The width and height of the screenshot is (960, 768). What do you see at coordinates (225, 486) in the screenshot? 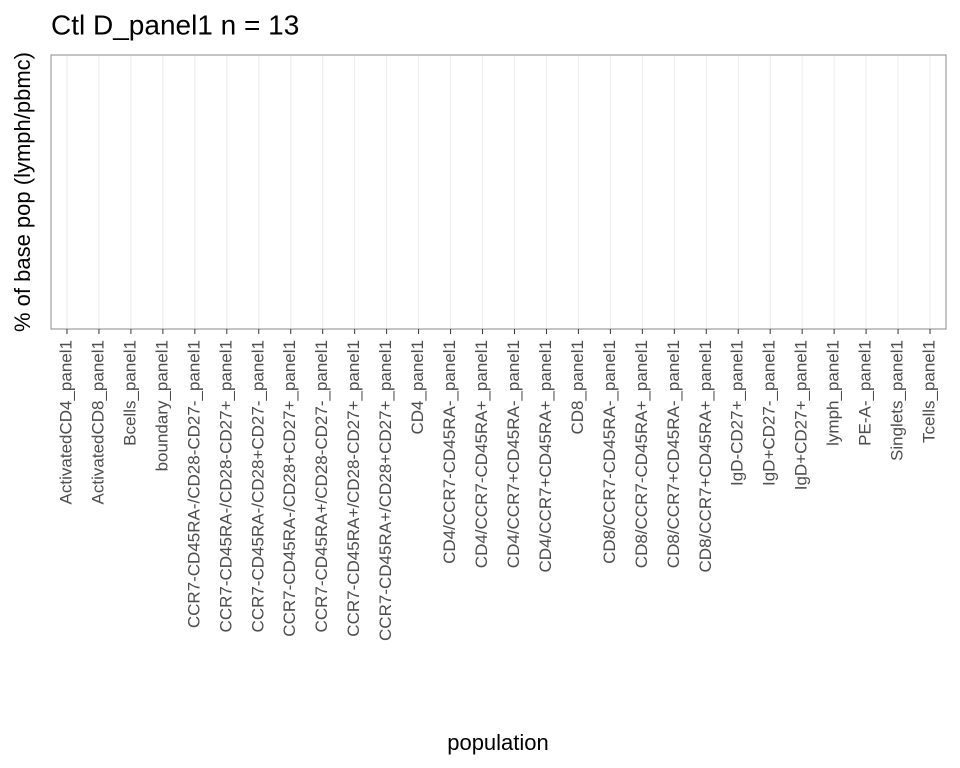
I see `x-tick-label: CCR7-CD45RA-/CD28-CD27+_panel1` at bounding box center [225, 486].